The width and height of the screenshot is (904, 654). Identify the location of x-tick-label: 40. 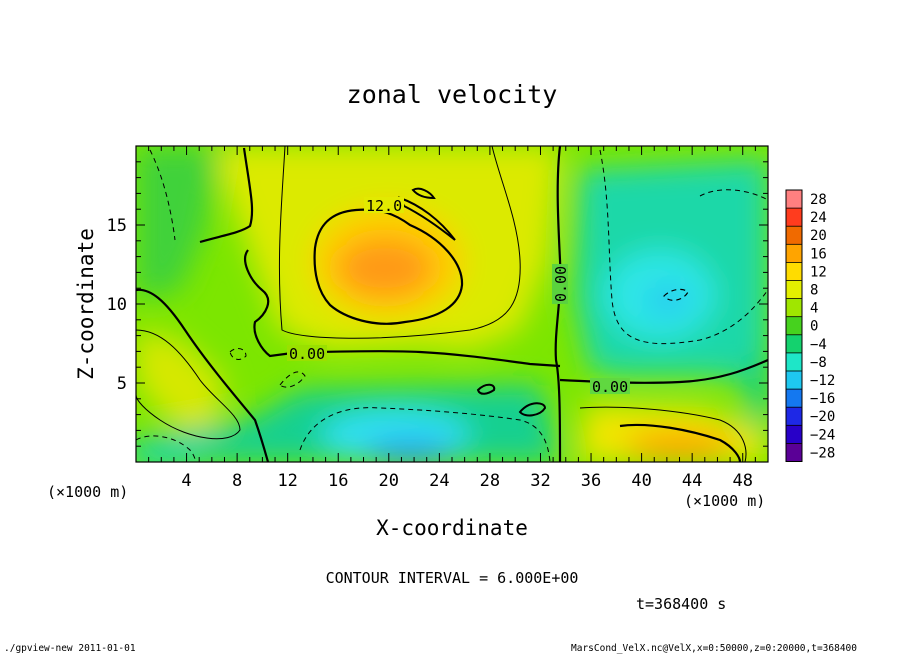
(641, 481).